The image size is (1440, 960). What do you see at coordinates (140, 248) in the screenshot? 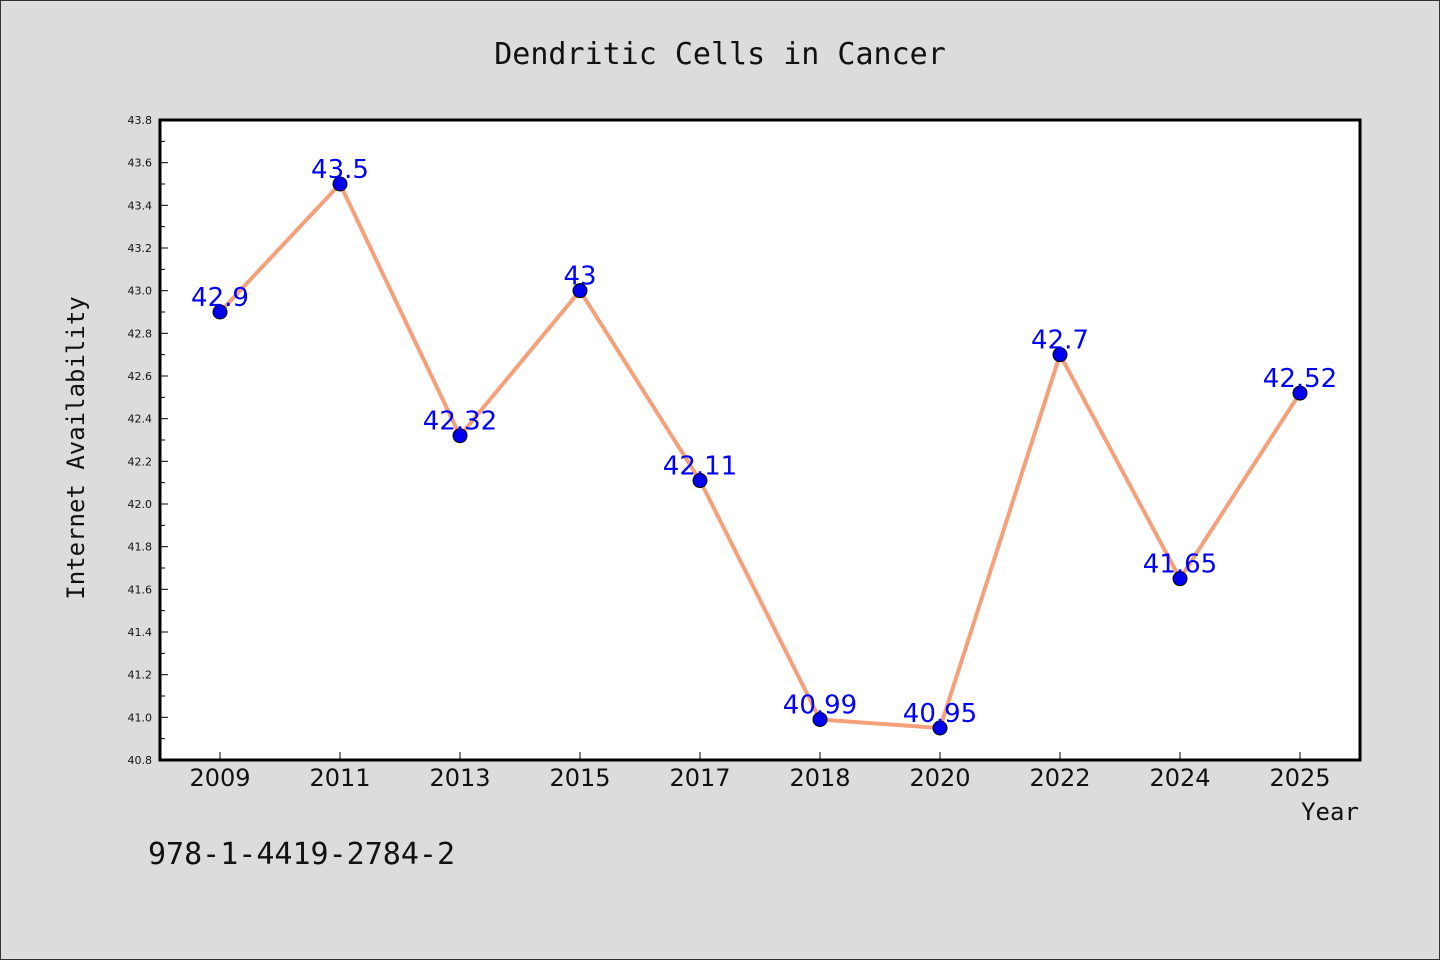
I see `y-tick-label: 43.2` at bounding box center [140, 248].